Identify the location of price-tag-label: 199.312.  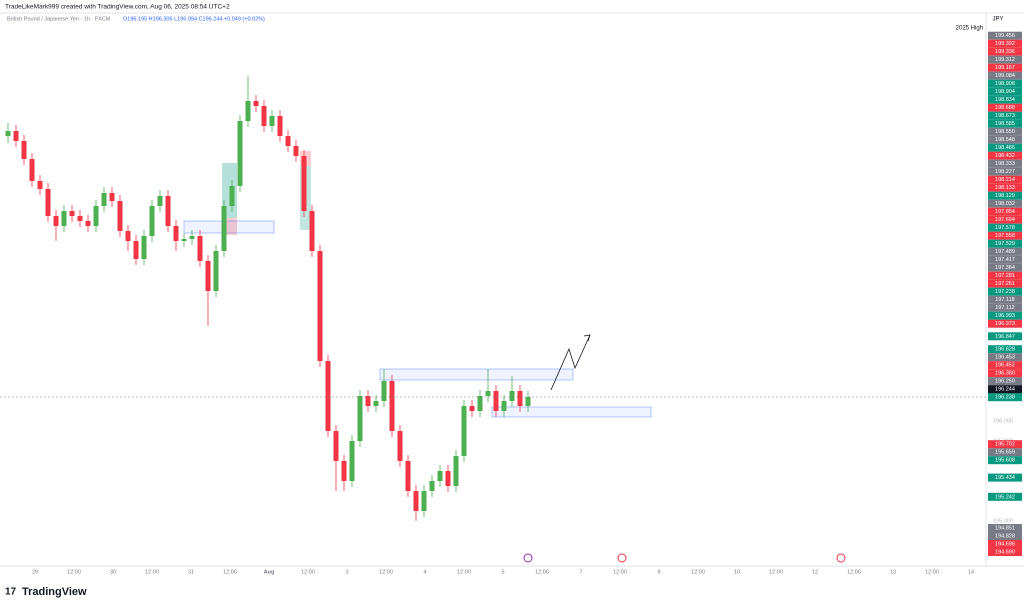
(1005, 60).